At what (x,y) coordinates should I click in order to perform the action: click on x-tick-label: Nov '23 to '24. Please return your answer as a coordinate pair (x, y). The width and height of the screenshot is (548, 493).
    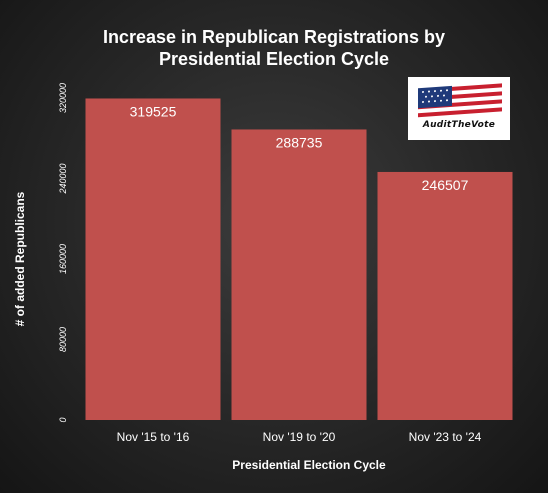
    Looking at the image, I should click on (445, 437).